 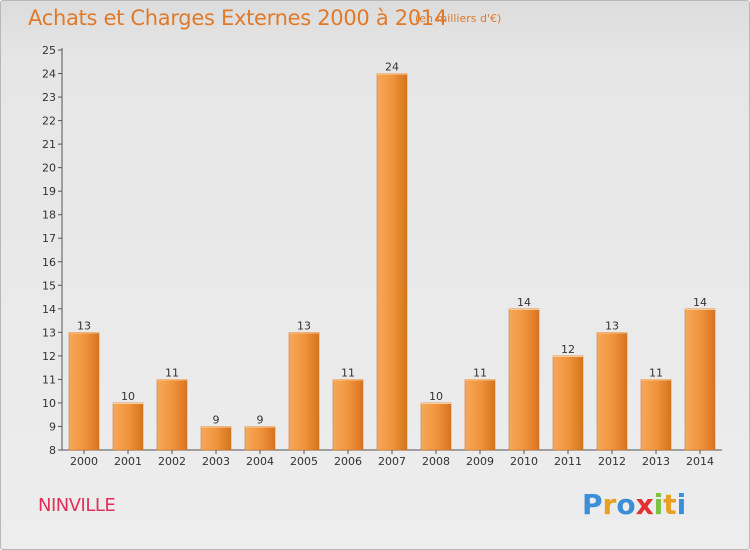 What do you see at coordinates (304, 461) in the screenshot?
I see `x-tick-label: 2005` at bounding box center [304, 461].